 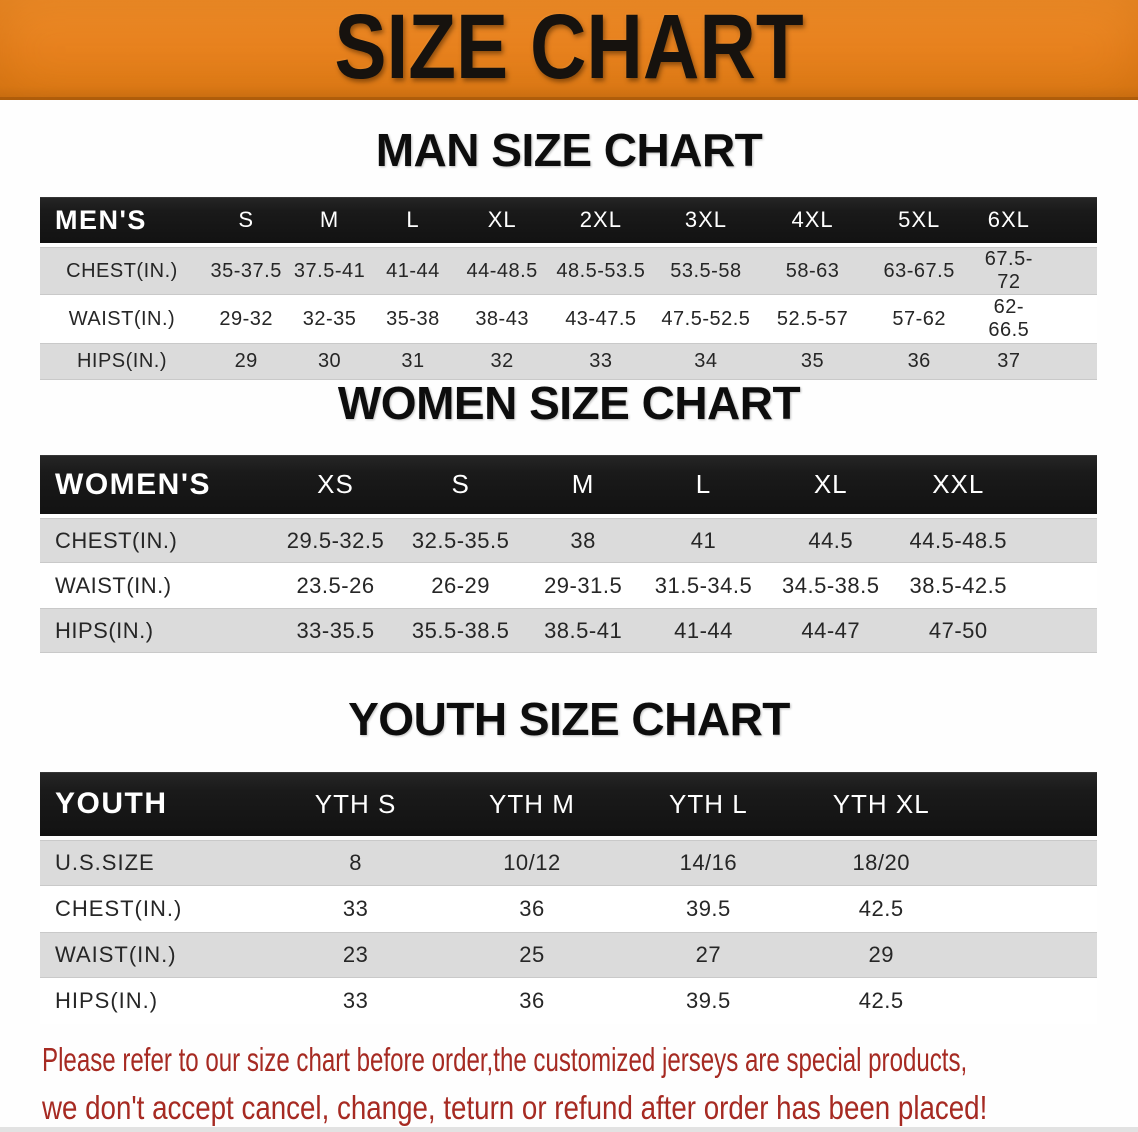 I want to click on youth-section-heading: YOUTH SIZE CHART, so click(x=569, y=719).